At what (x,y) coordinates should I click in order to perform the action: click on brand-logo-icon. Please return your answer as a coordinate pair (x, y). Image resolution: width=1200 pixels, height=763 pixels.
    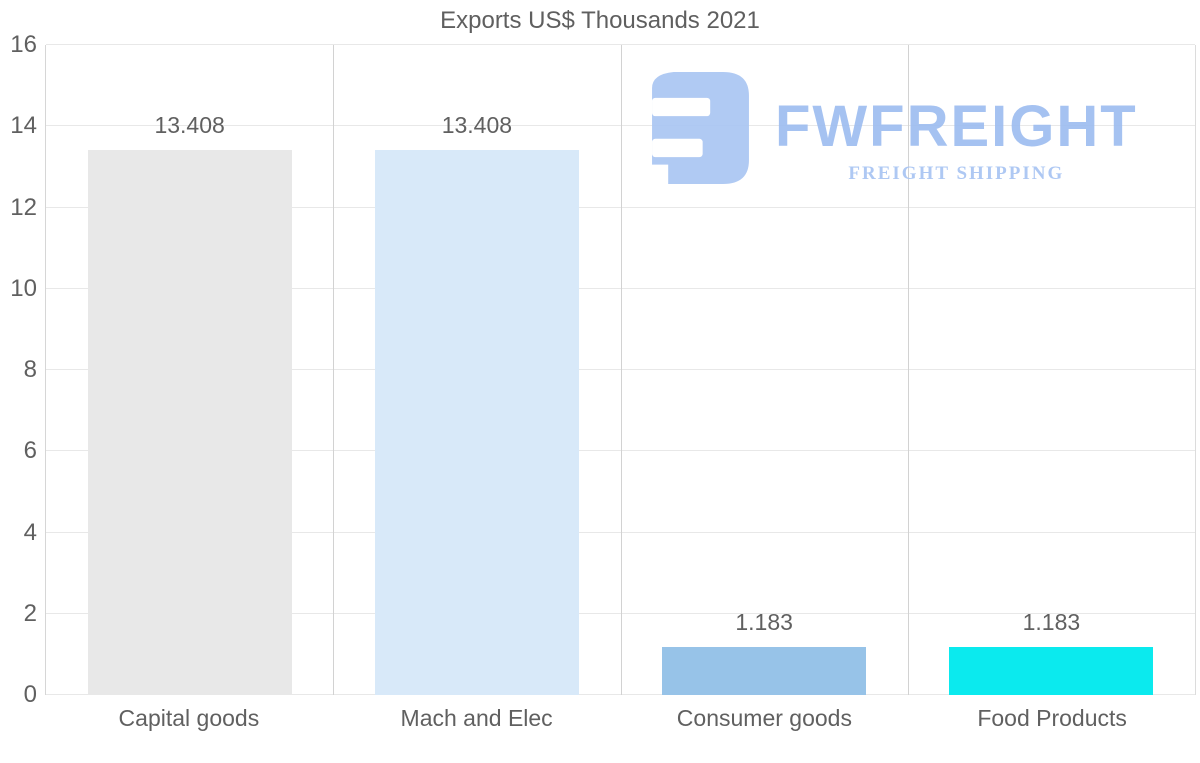
    Looking at the image, I should click on (700, 128).